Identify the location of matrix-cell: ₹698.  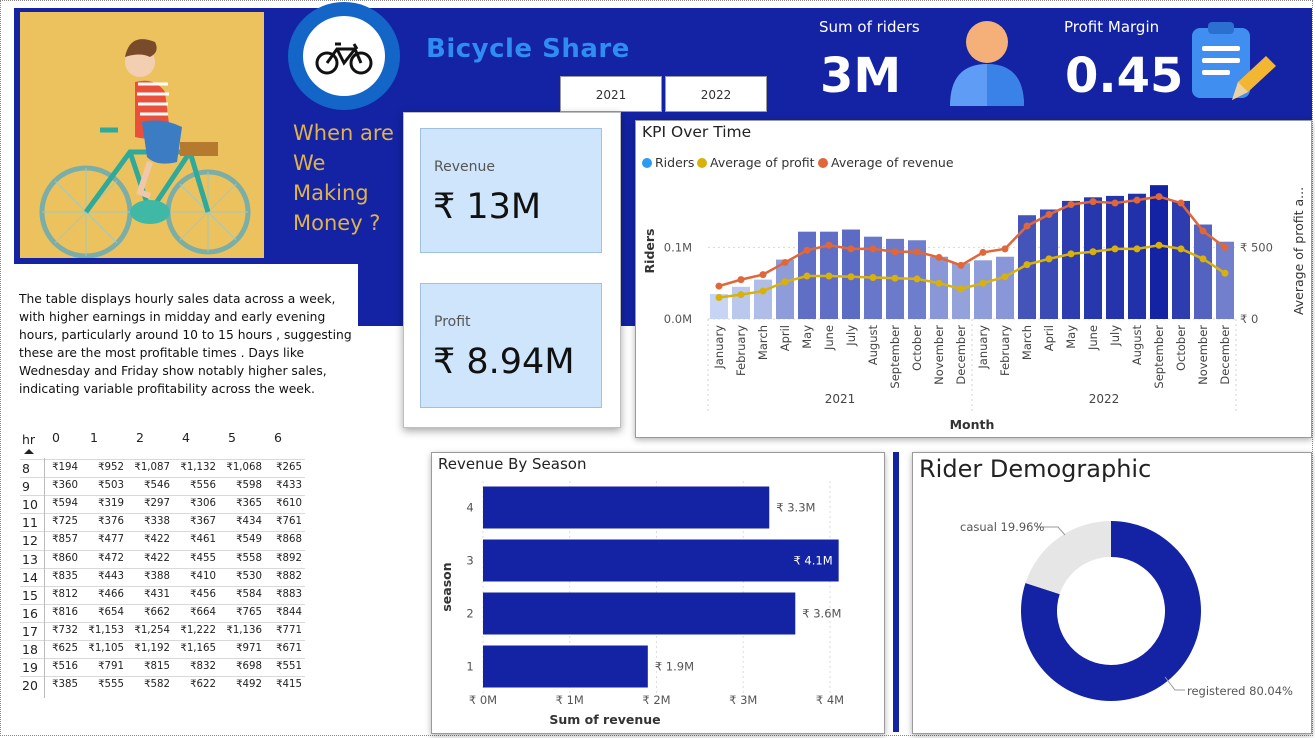
(249, 667).